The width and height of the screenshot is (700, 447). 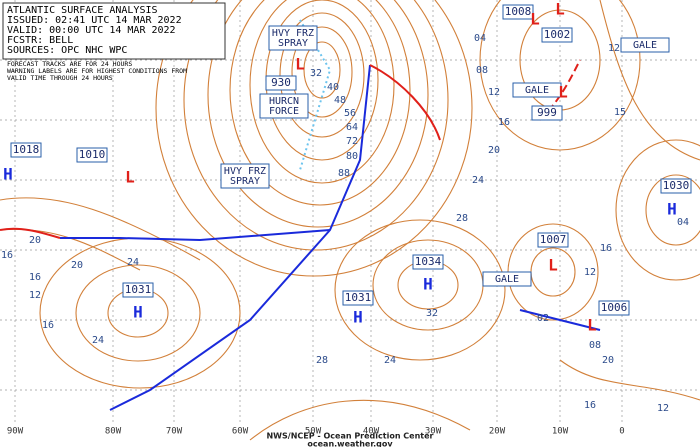 What do you see at coordinates (344, 173) in the screenshot?
I see `isobar-label: 88` at bounding box center [344, 173].